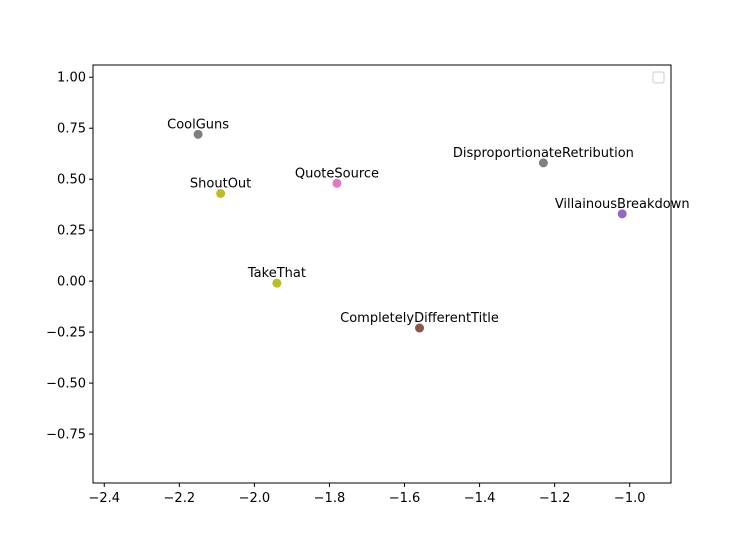  I want to click on data-point-label: CompletelyDifferentTitle, so click(419, 318).